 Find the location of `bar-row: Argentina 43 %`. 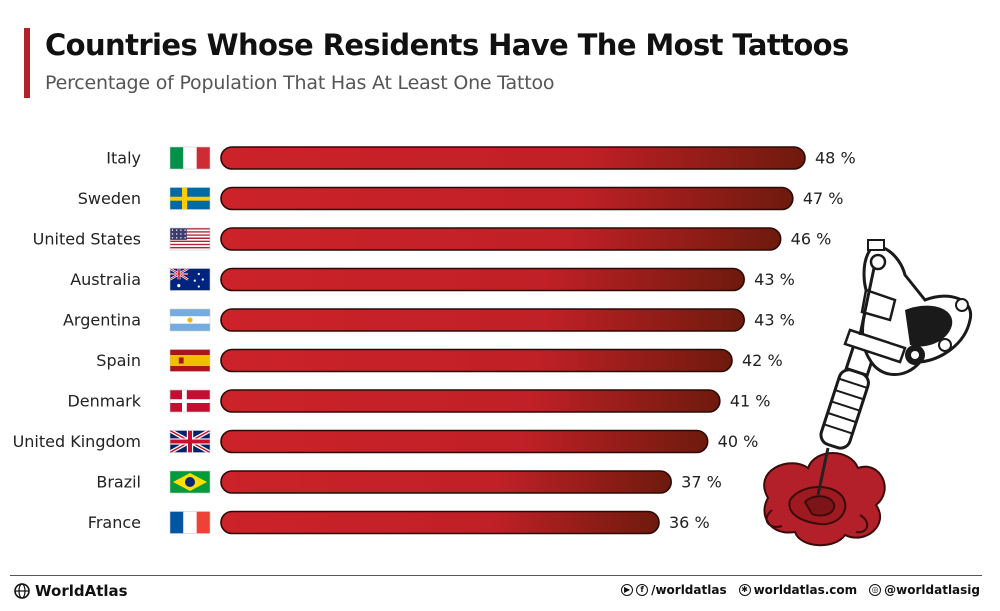

bar-row: Argentina 43 % is located at coordinates (429, 320).